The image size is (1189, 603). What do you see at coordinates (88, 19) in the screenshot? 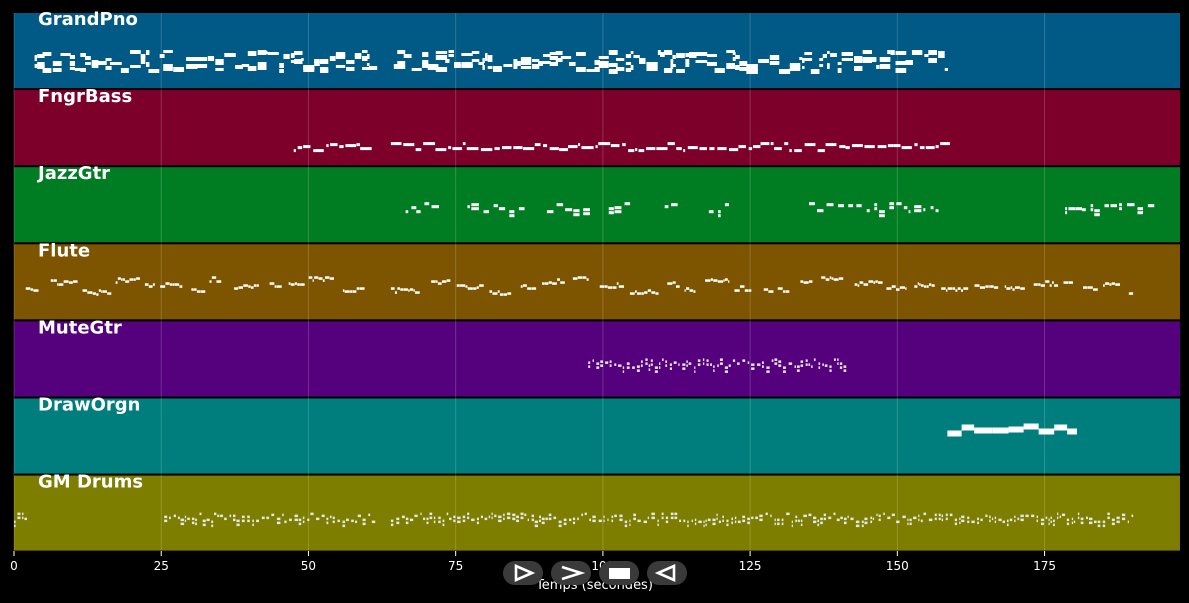
I see `track-label: GrandPno` at bounding box center [88, 19].